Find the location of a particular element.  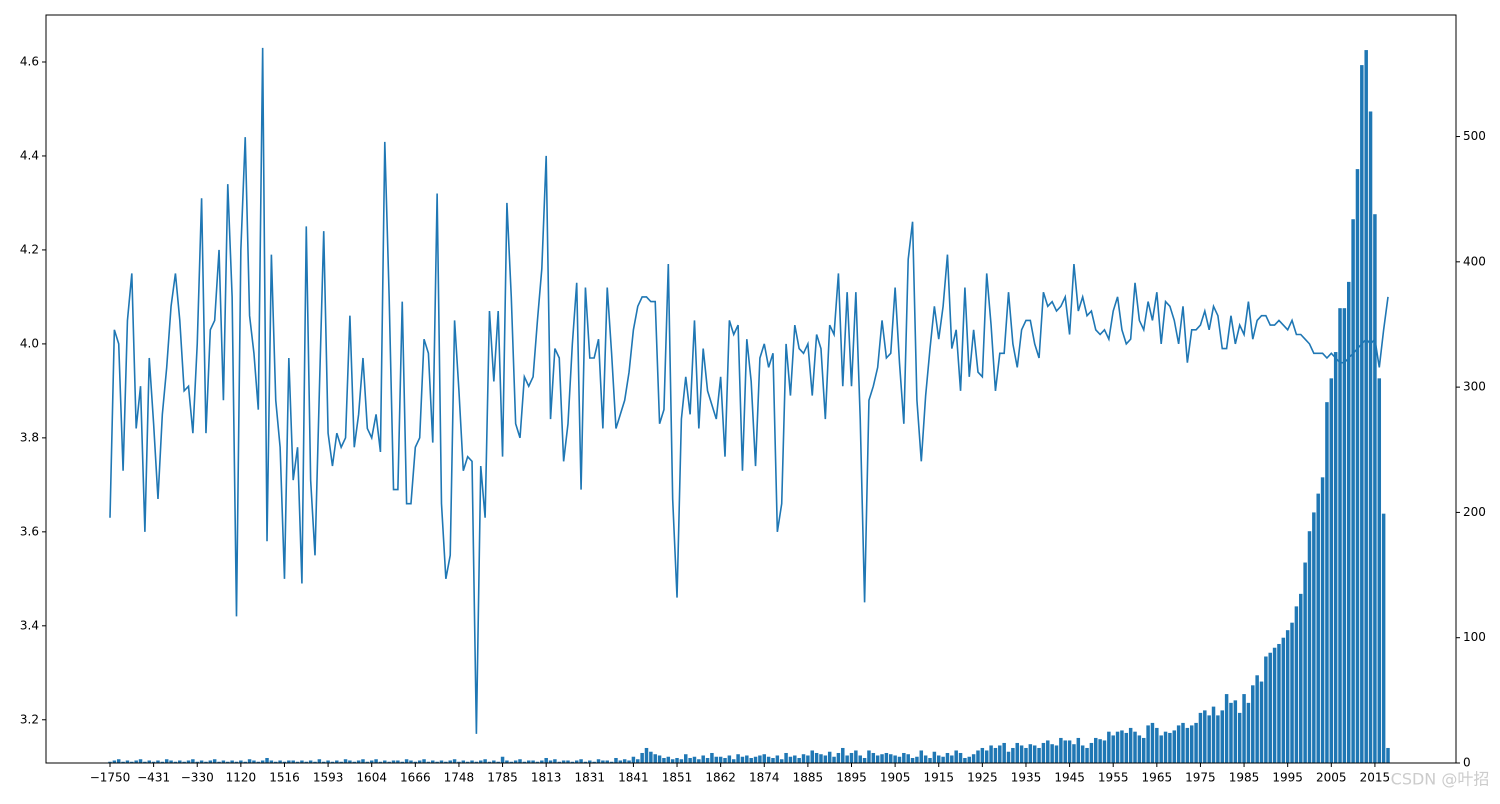

x-tick-label: 2015 is located at coordinates (1375, 778).